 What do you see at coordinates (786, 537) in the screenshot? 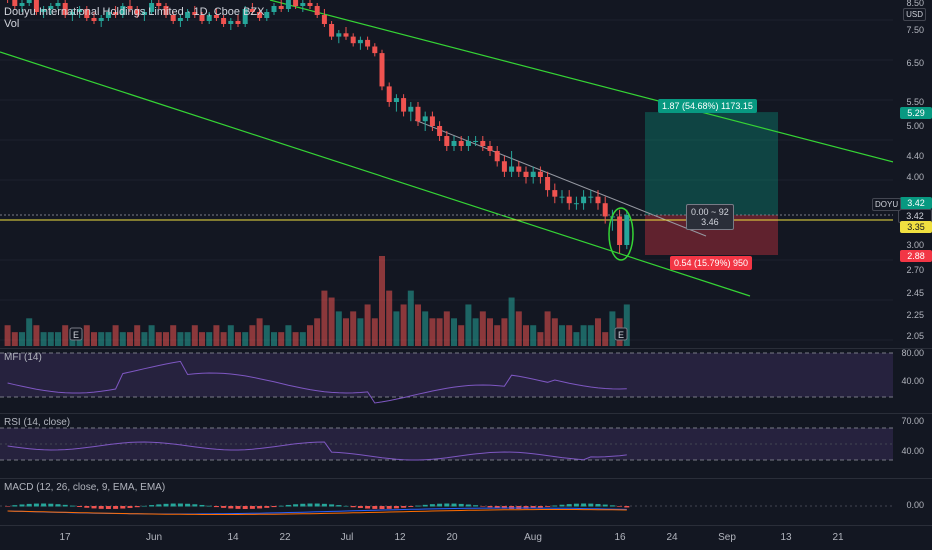
I see `time-tick: 13` at bounding box center [786, 537].